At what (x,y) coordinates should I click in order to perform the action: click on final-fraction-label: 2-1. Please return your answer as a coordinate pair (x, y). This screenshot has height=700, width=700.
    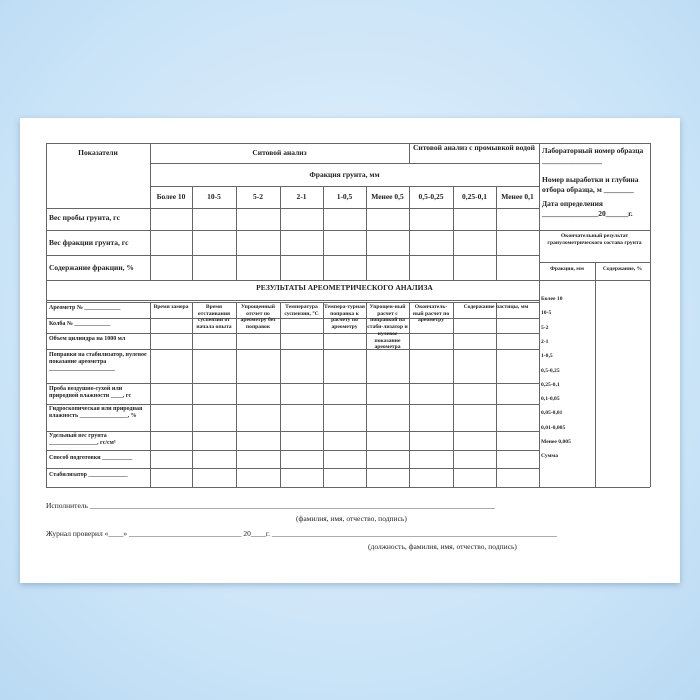
    Looking at the image, I should click on (545, 341).